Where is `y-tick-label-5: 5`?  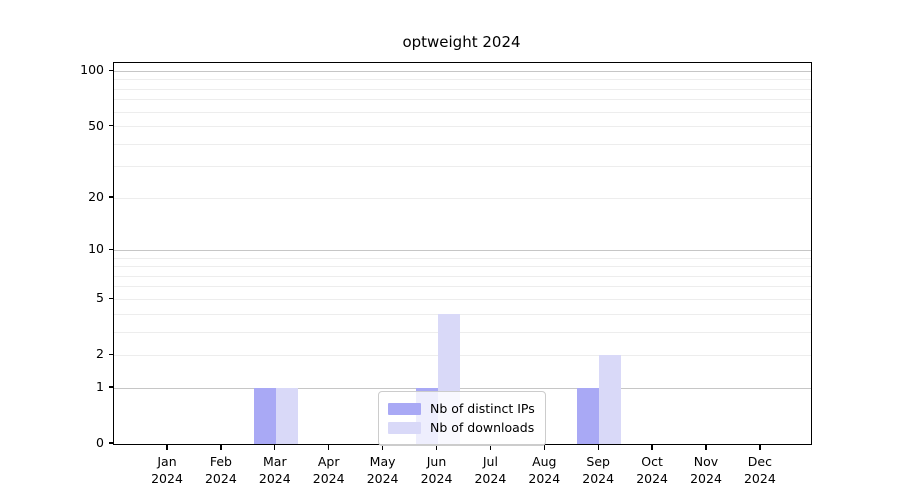
y-tick-label-5: 5 is located at coordinates (100, 298).